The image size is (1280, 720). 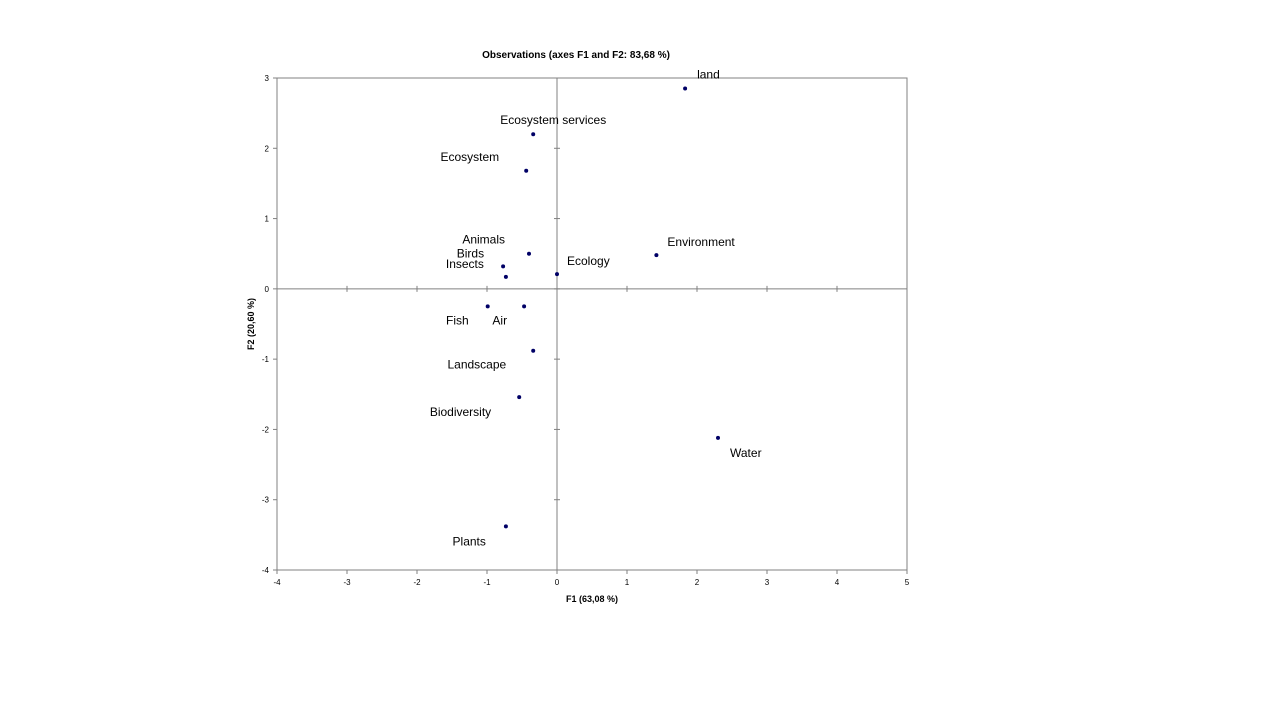 I want to click on chart-title: Observations (axes F1 and F2: 83,68 %), so click(x=576, y=55).